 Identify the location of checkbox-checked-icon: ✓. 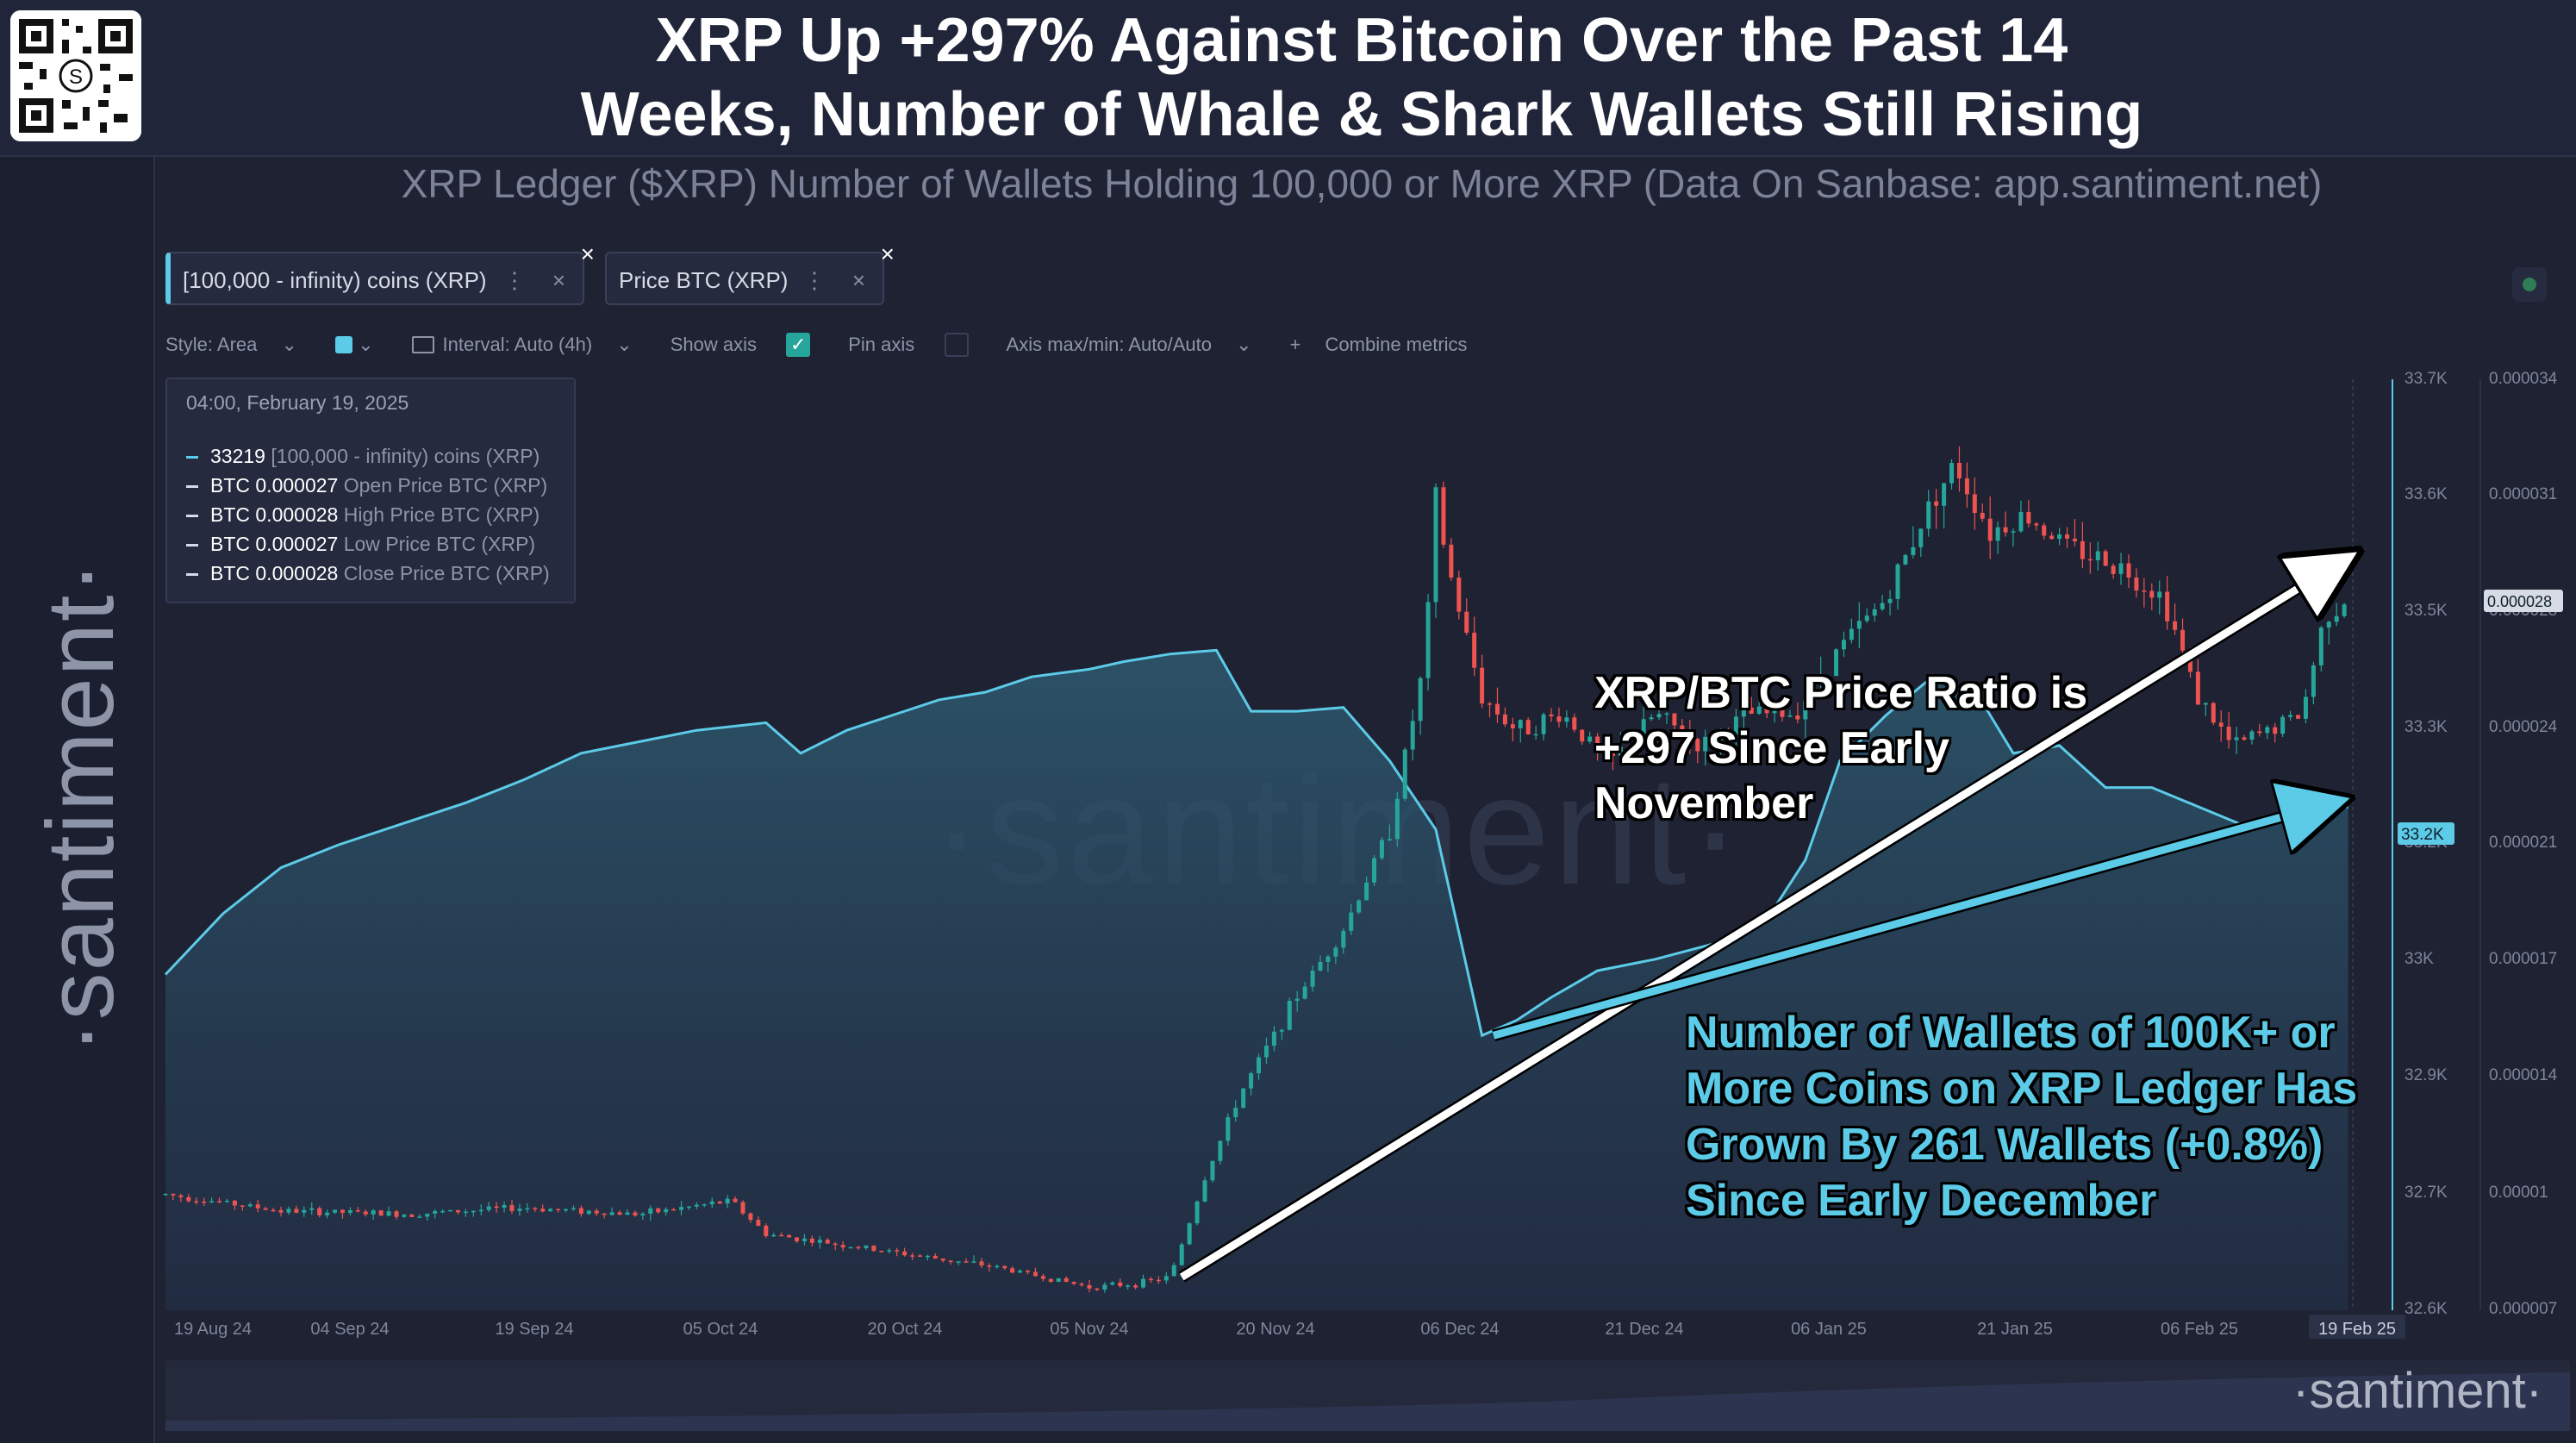
(798, 345).